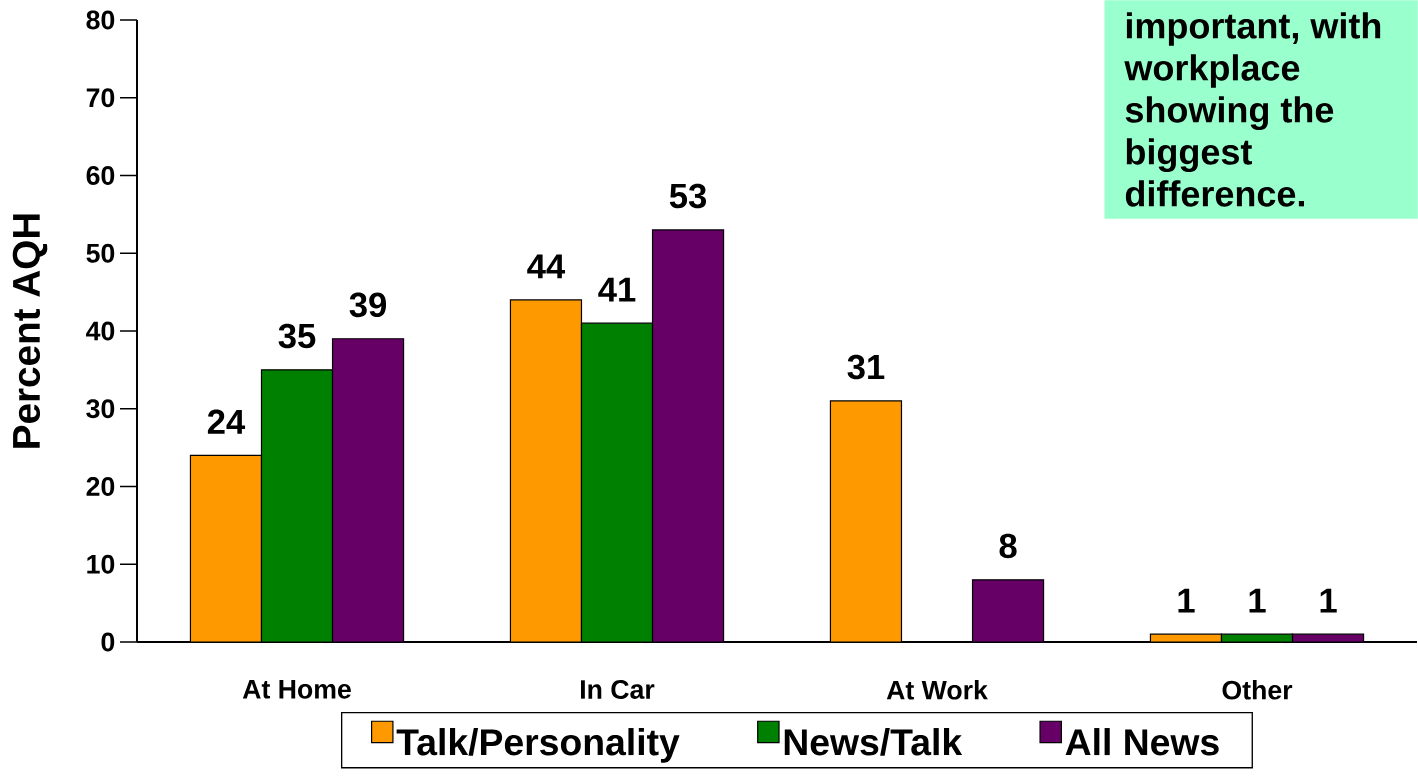 This screenshot has width=1418, height=777. I want to click on legend-label: Talk/Personality, so click(538, 745).